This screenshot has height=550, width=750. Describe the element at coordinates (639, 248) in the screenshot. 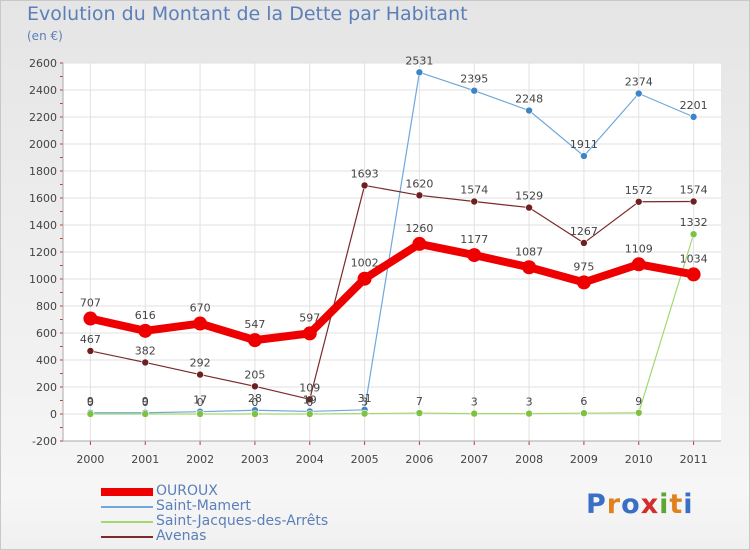

I see `data-label: 1109` at that location.